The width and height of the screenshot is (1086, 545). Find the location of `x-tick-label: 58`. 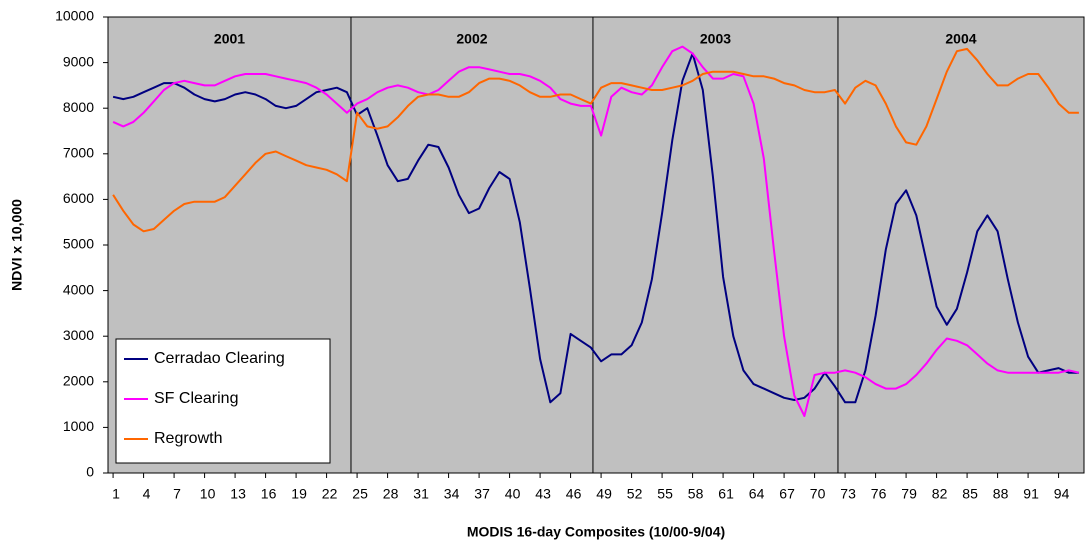

x-tick-label: 58 is located at coordinates (696, 494).